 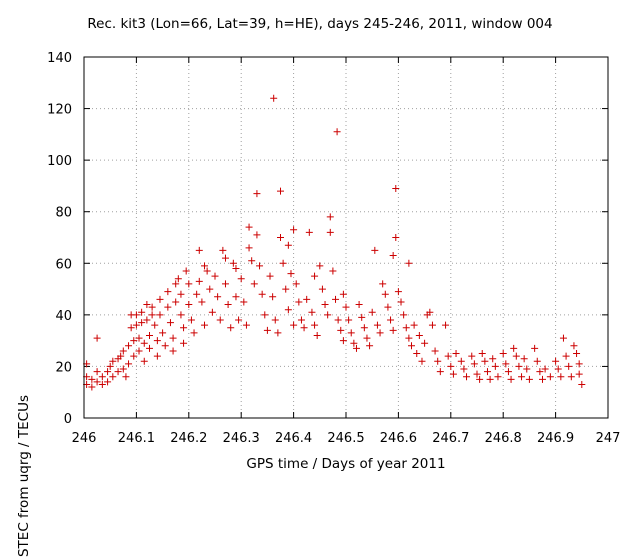 I want to click on x-tick-label: 246.3, so click(x=241, y=438).